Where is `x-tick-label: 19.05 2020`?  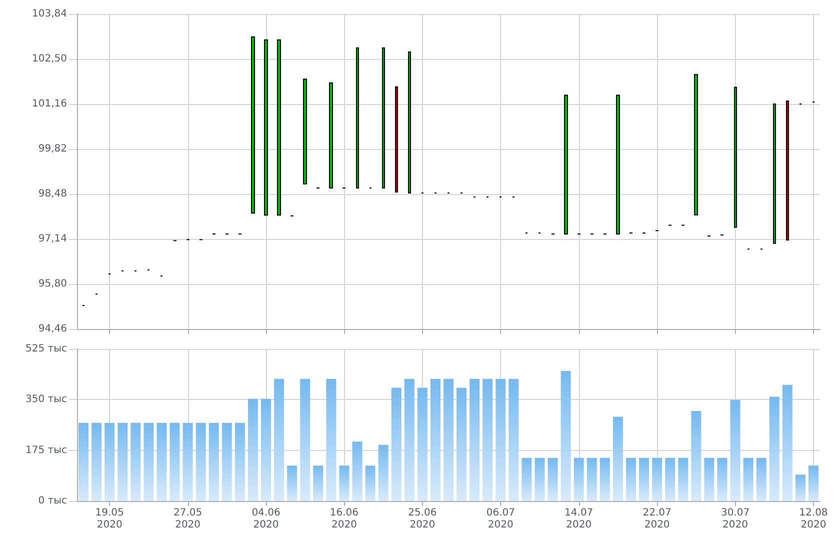
x-tick-label: 19.05 2020 is located at coordinates (109, 519).